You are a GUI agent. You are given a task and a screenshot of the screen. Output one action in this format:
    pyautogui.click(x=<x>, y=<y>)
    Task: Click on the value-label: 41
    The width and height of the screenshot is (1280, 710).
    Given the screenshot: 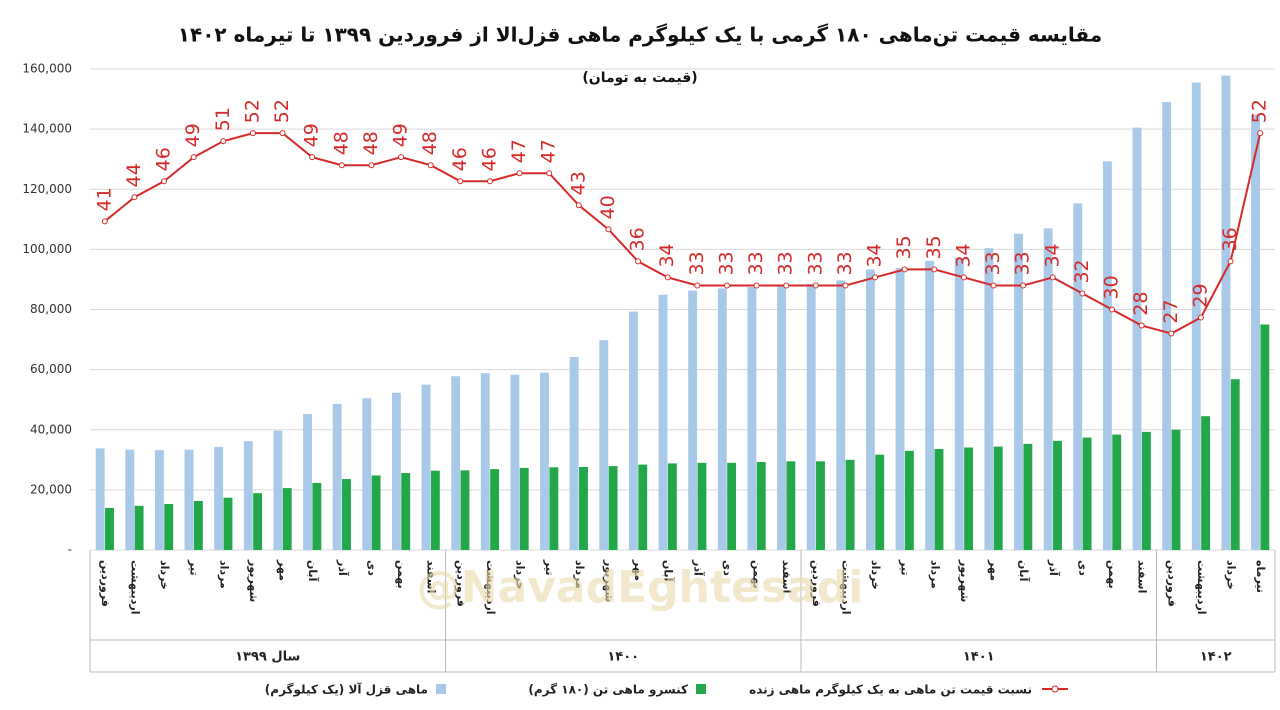 What is the action you would take?
    pyautogui.click(x=104, y=199)
    